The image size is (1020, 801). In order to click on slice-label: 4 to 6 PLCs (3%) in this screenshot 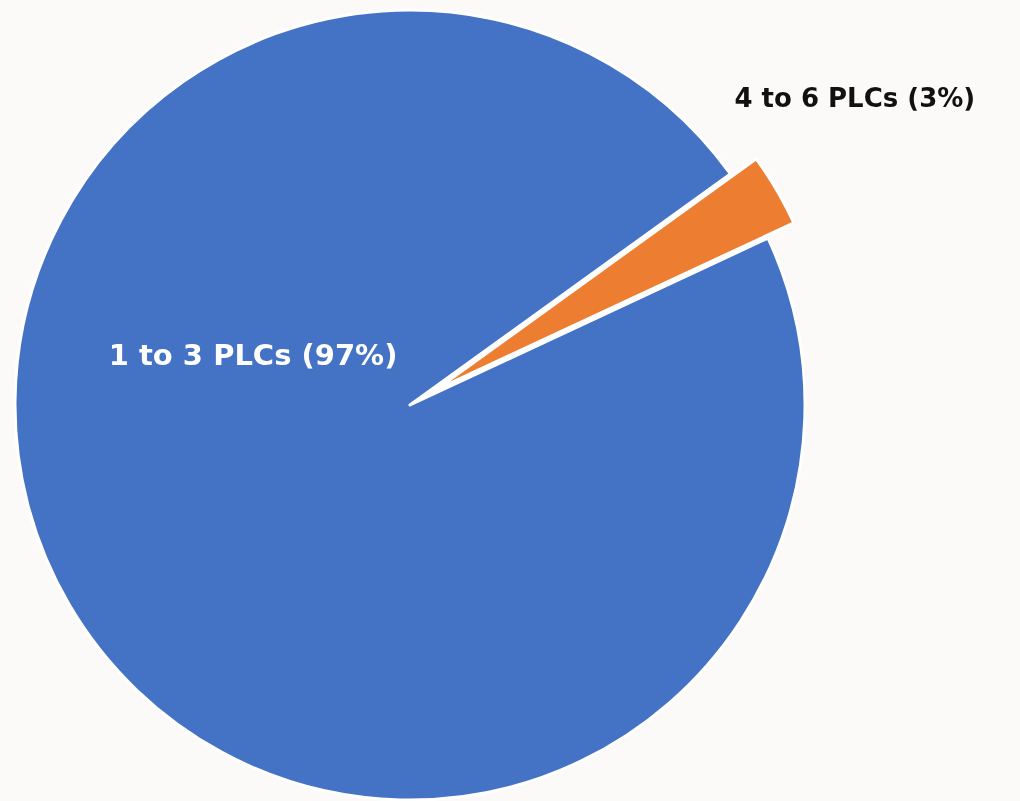, I will do `click(855, 98)`.